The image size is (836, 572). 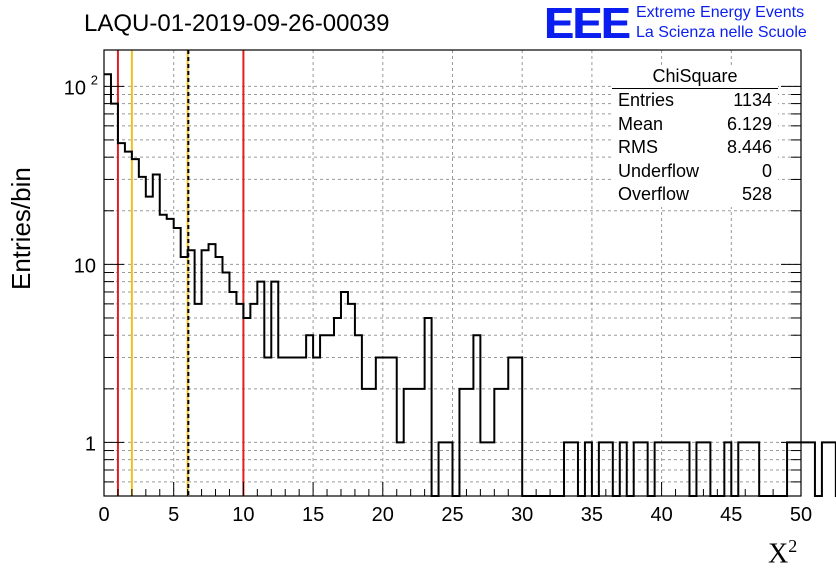 I want to click on x-axis-label: X2, so click(x=782, y=553).